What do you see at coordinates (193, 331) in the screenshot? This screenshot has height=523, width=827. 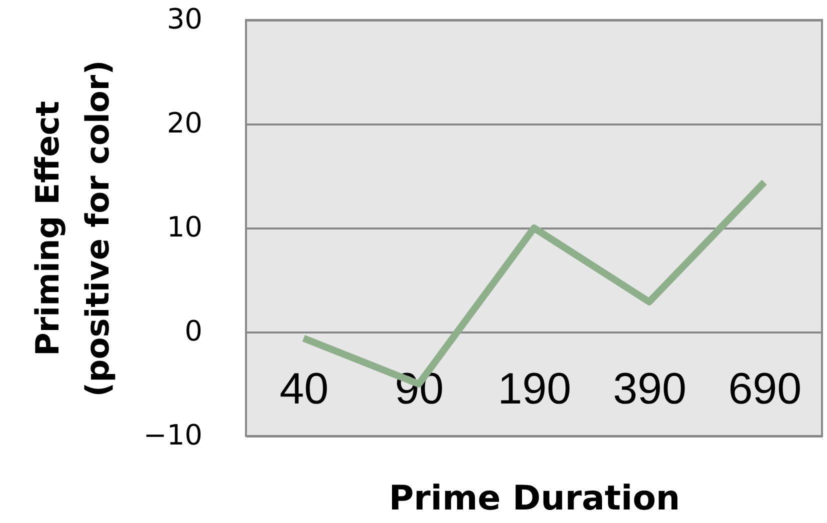 I see `y-tick-label: 0` at bounding box center [193, 331].